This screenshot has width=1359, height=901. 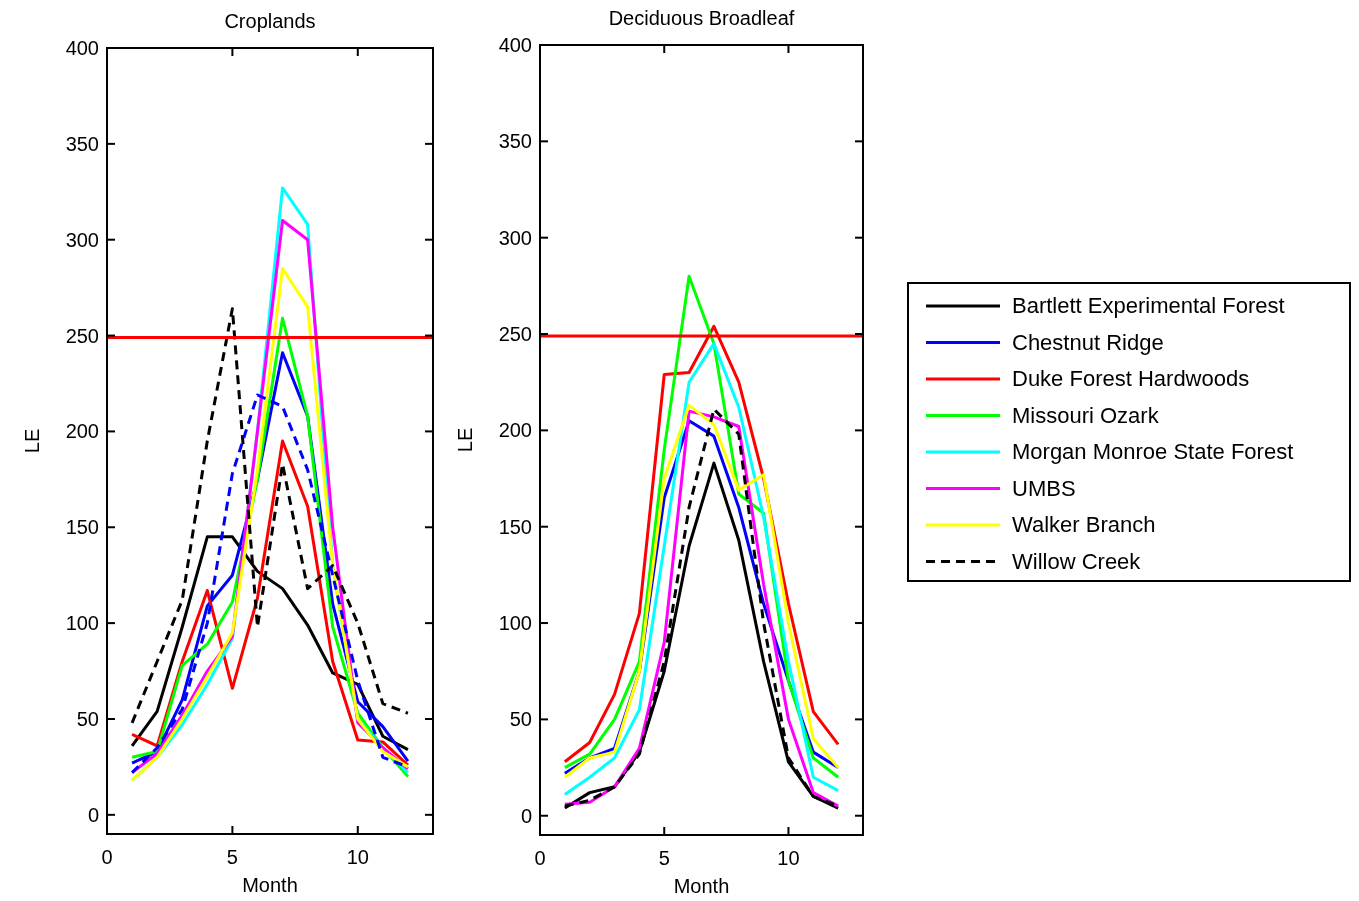 What do you see at coordinates (1131, 378) in the screenshot?
I see `legend-label: Duke Forest Hardwoods` at bounding box center [1131, 378].